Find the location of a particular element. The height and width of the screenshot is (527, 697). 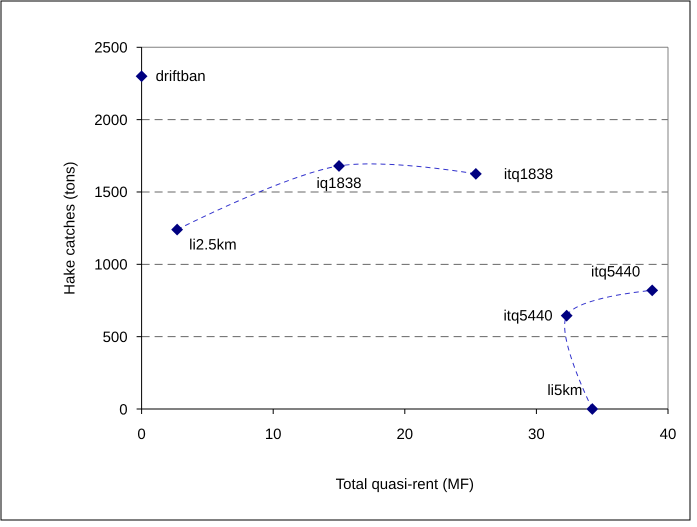

y-tick-label: 1500 is located at coordinates (111, 193).